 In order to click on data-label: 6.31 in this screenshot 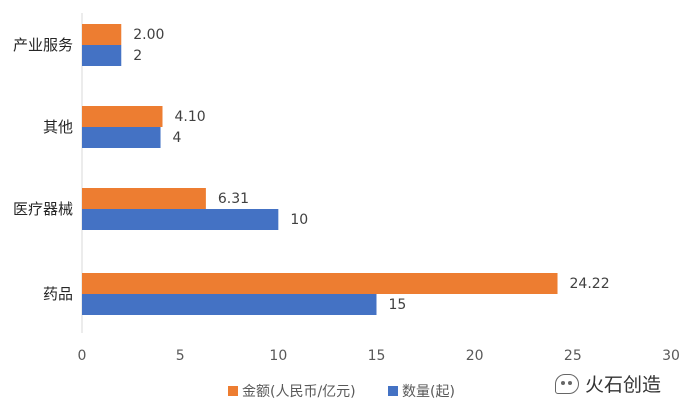, I will do `click(233, 199)`.